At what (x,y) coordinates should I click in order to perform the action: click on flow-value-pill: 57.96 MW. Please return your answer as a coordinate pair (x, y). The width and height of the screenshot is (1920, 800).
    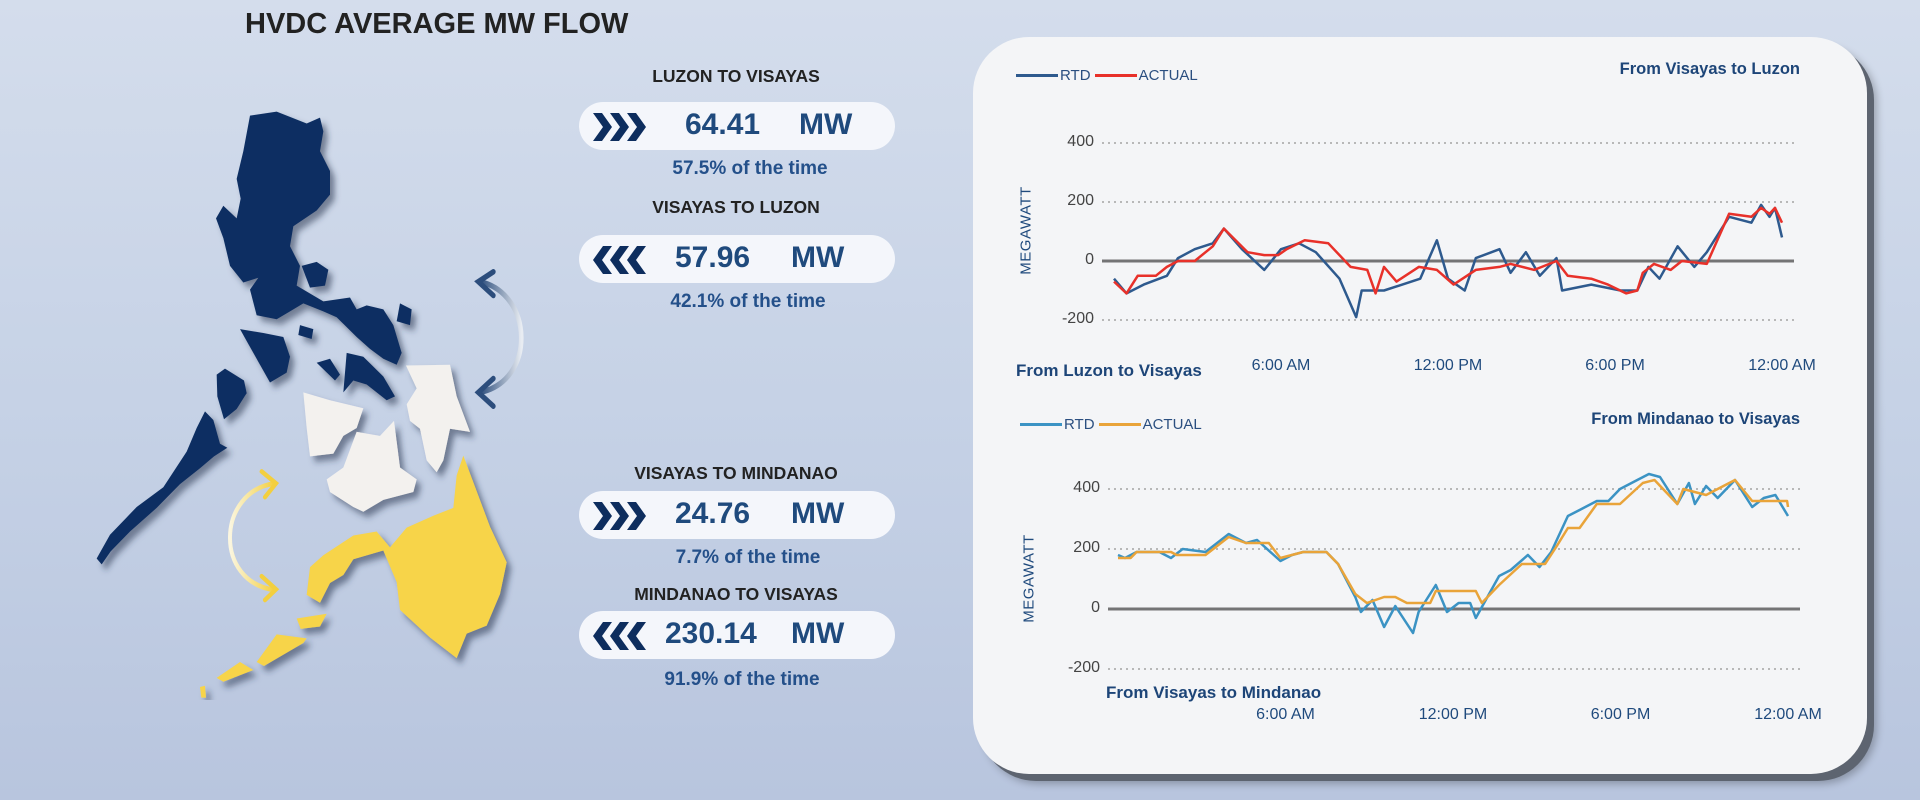
    Looking at the image, I should click on (737, 259).